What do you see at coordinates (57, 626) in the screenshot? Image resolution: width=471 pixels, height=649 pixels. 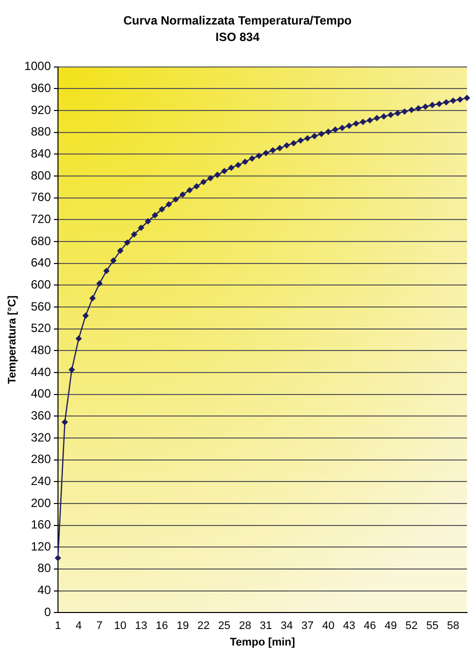 I see `x-tick-label: 1` at bounding box center [57, 626].